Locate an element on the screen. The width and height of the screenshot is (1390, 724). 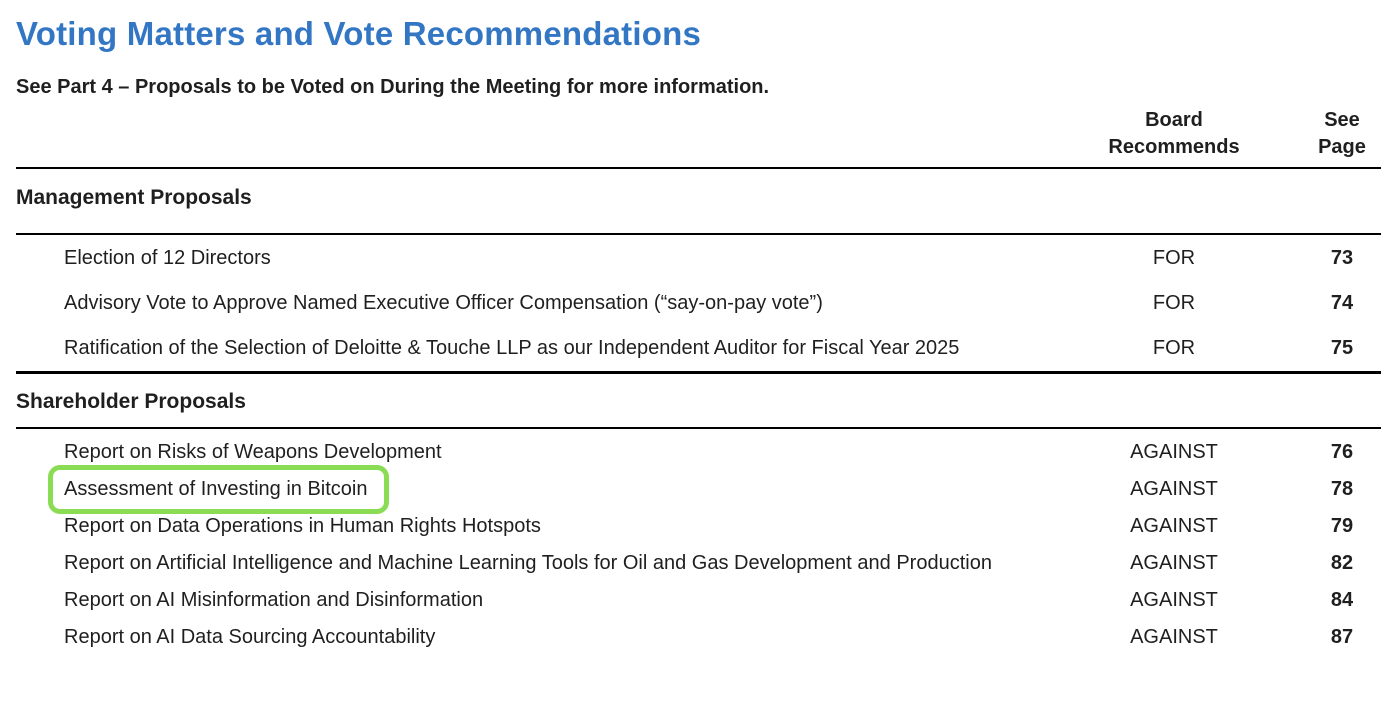
proposal-title: Report on Risks of Weapons Development is located at coordinates (253, 451).